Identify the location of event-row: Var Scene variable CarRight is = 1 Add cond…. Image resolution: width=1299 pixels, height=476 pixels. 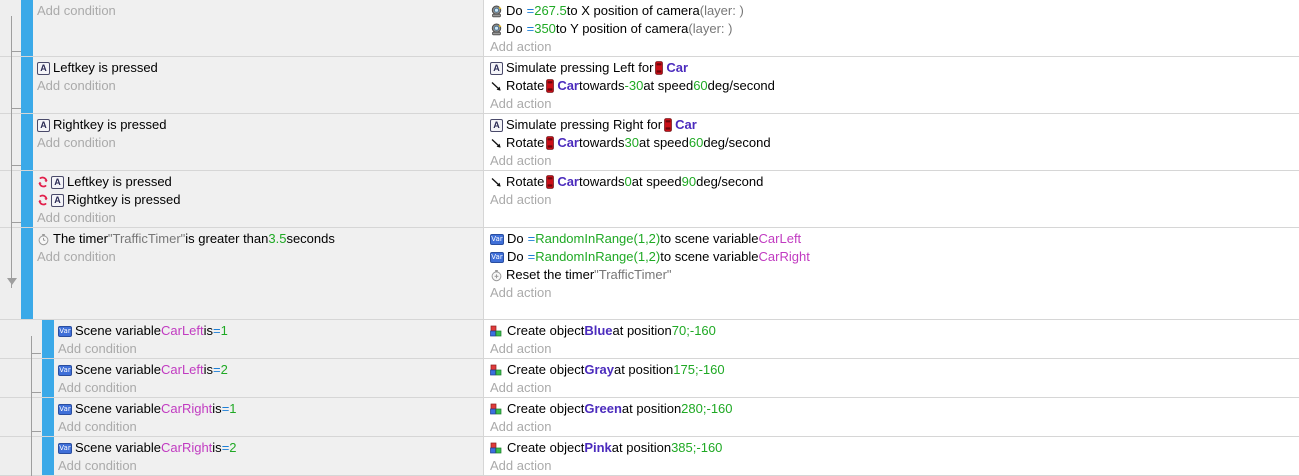
(649, 417).